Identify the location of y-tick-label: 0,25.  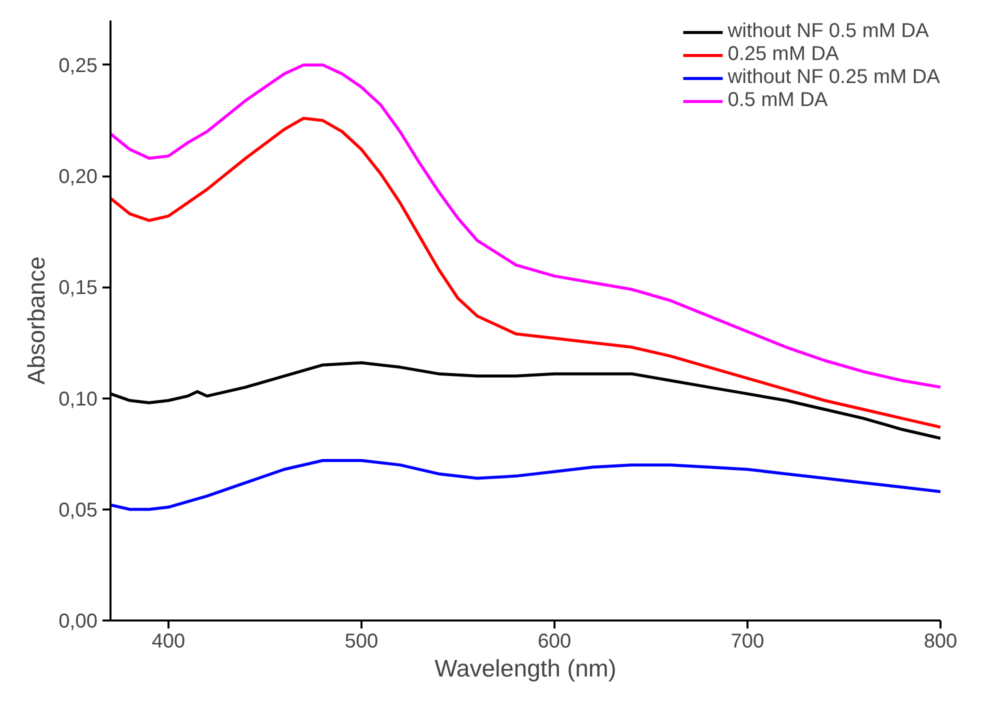
(78, 65).